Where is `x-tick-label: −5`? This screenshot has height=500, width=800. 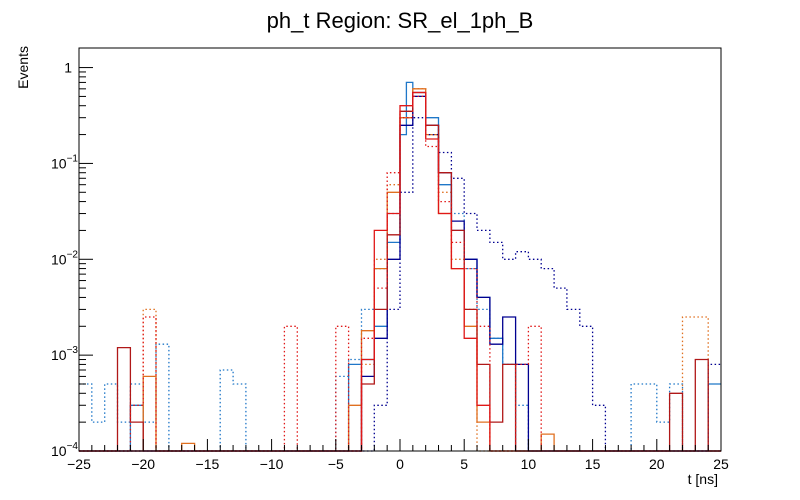
x-tick-label: −5 is located at coordinates (336, 464).